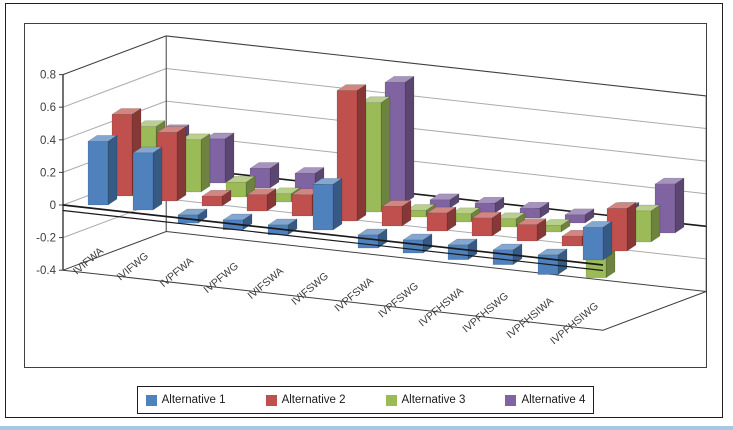 This screenshot has height=430, width=733. What do you see at coordinates (48, 76) in the screenshot?
I see `y-axis-tick-label: 0.8` at bounding box center [48, 76].